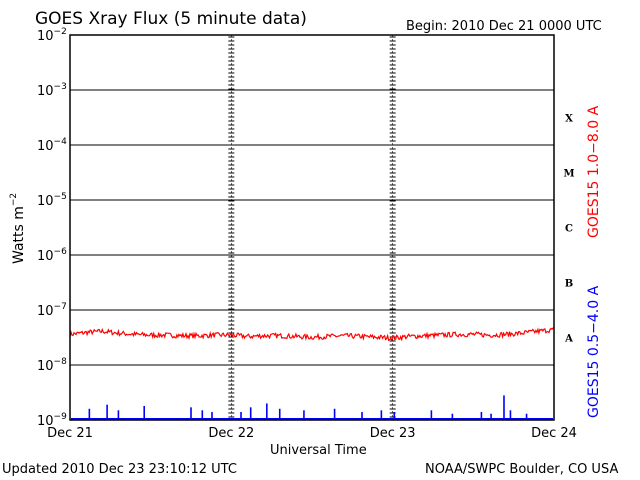  I want to click on y-tick-label: 10⁻⁸, so click(52, 365).